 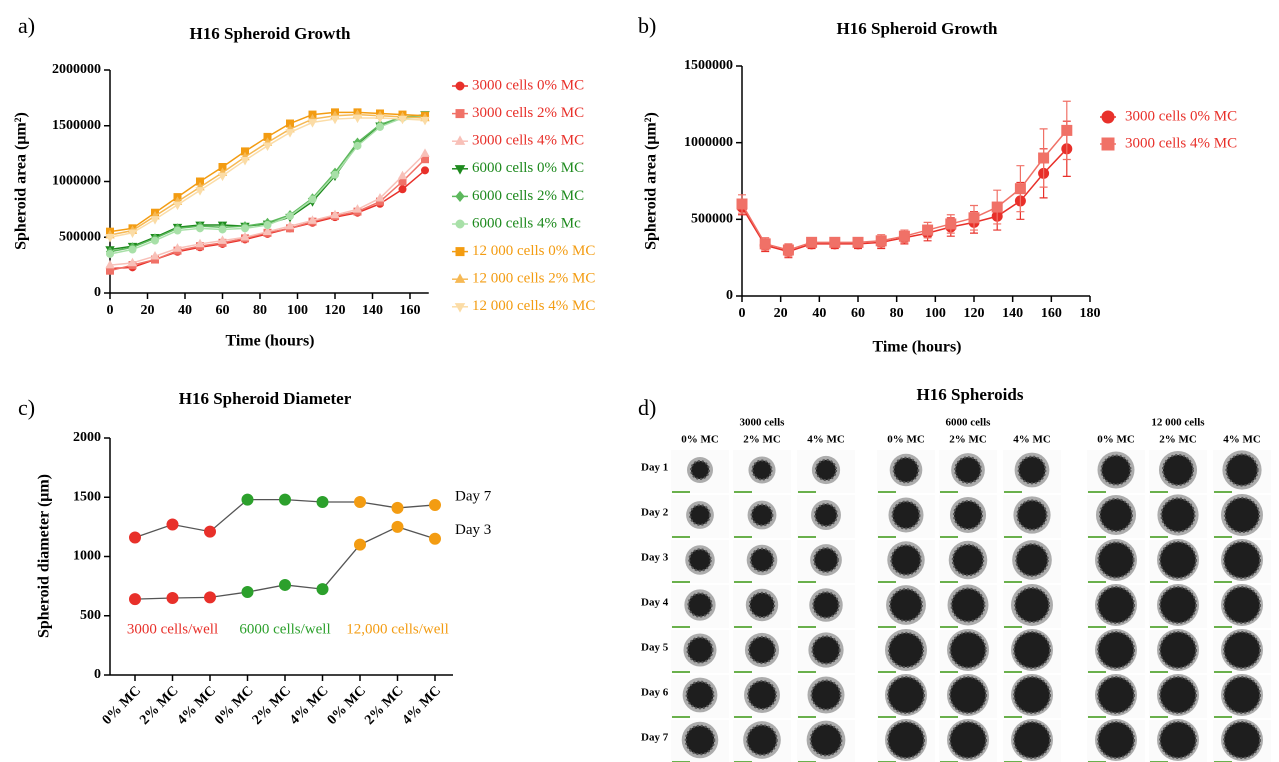 I want to click on group-label: 6000 cells/well, so click(x=284, y=629).